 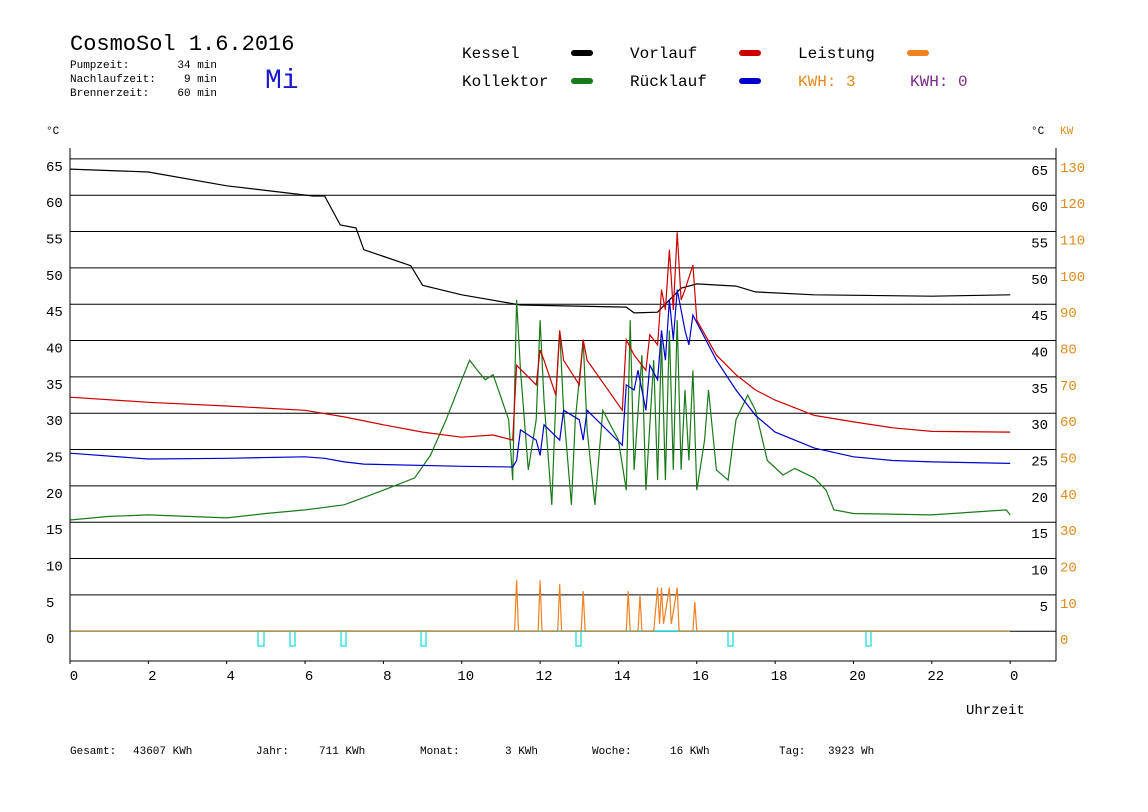 I want to click on info-label: Brennerzeit:, so click(x=109, y=94).